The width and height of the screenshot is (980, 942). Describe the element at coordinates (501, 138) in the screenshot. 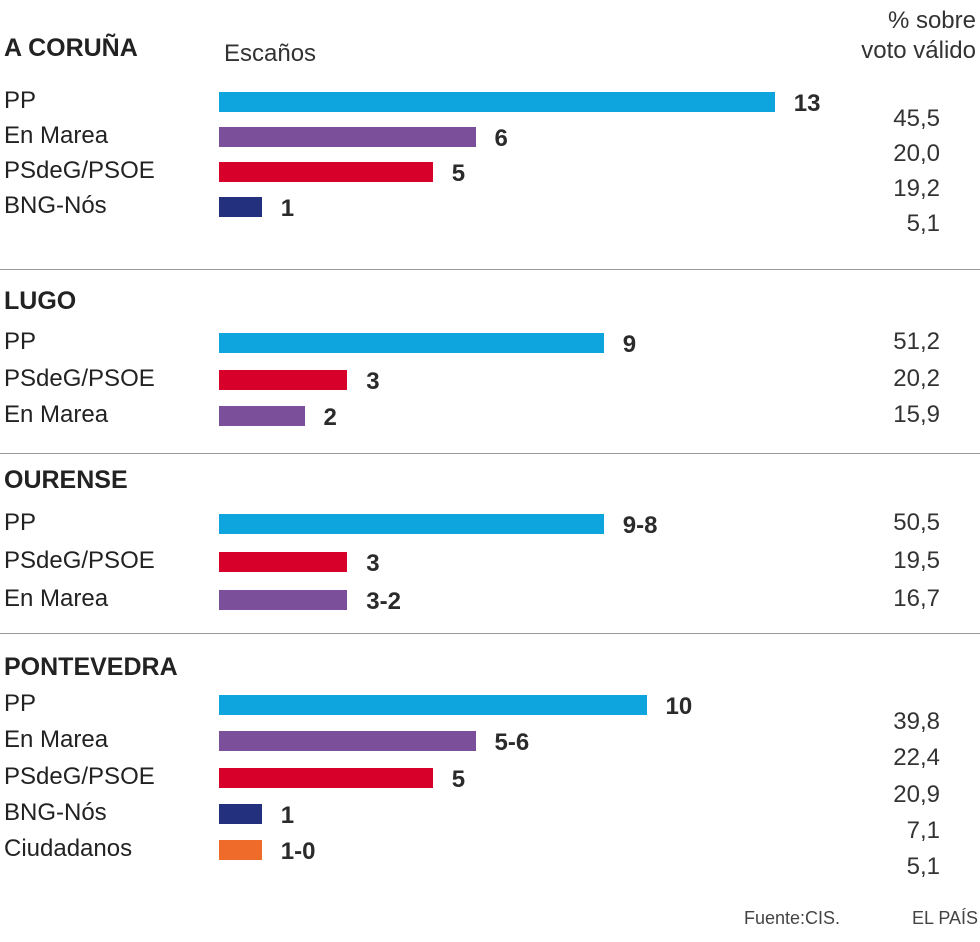

I see `seats-label-en-marea: 6` at that location.